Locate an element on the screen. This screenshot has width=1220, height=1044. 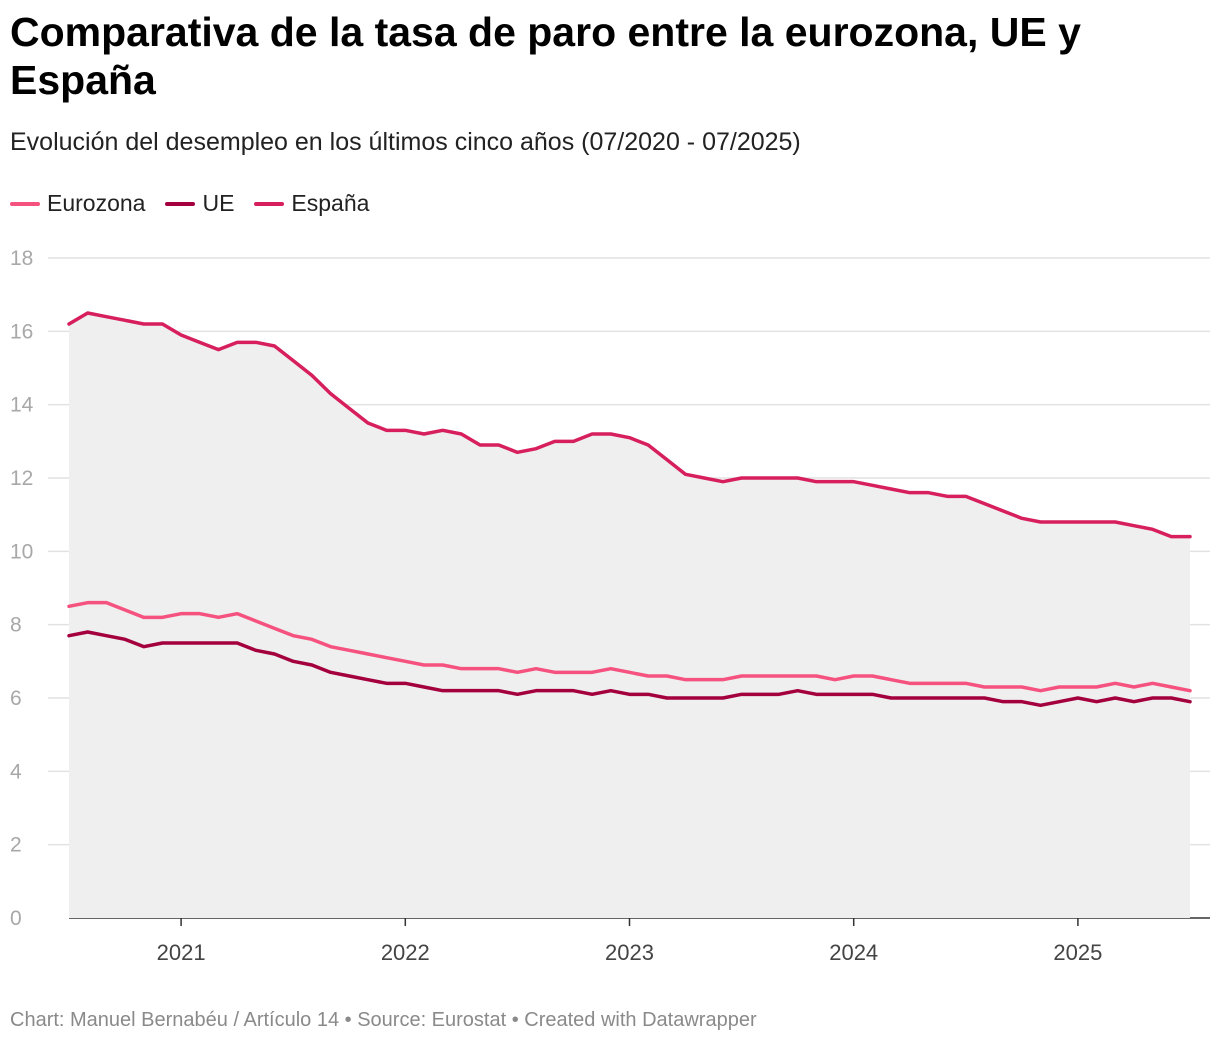
series-line-eurozona is located at coordinates (629, 646).